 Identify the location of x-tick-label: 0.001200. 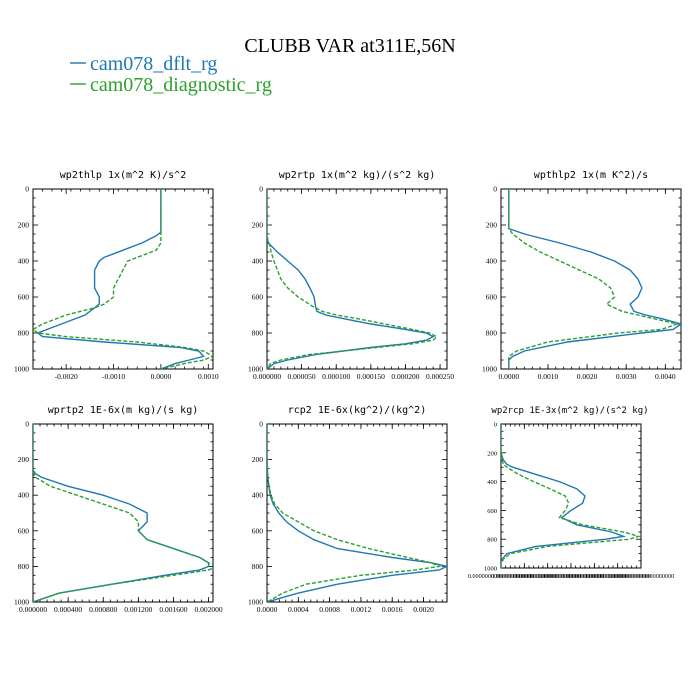
(138, 609).